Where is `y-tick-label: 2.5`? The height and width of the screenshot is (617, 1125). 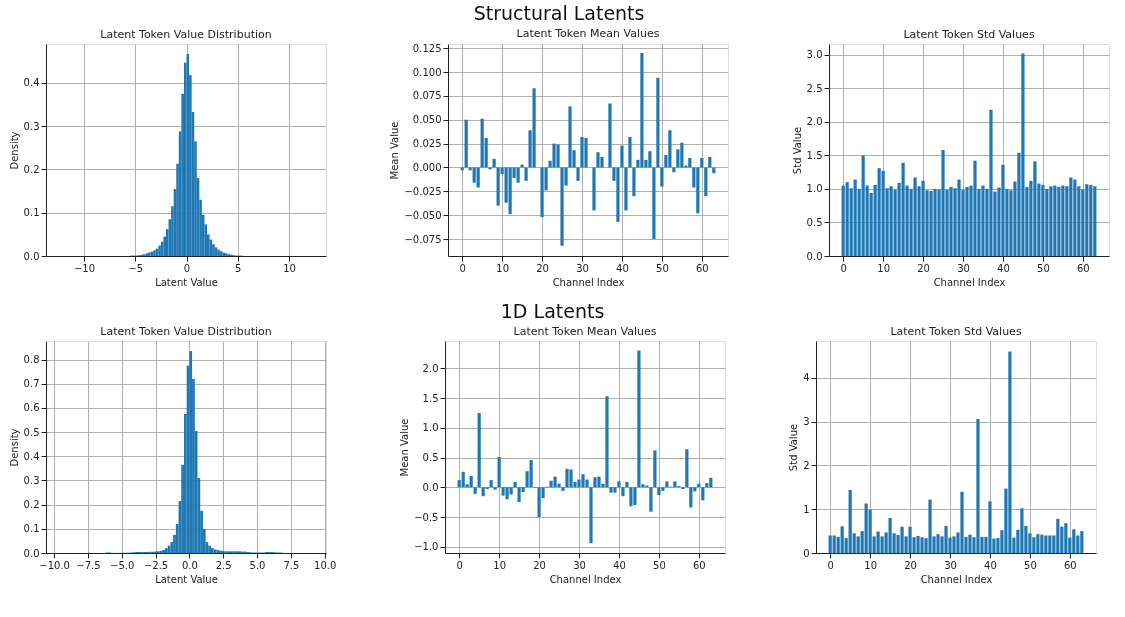 y-tick-label: 2.5 is located at coordinates (814, 88).